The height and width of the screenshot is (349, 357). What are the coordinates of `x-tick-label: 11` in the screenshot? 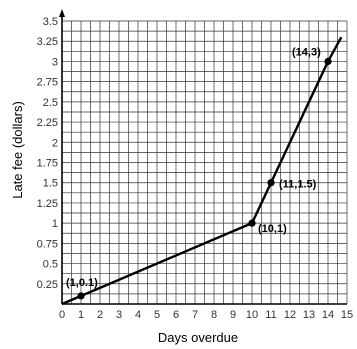 It's located at (270, 315).